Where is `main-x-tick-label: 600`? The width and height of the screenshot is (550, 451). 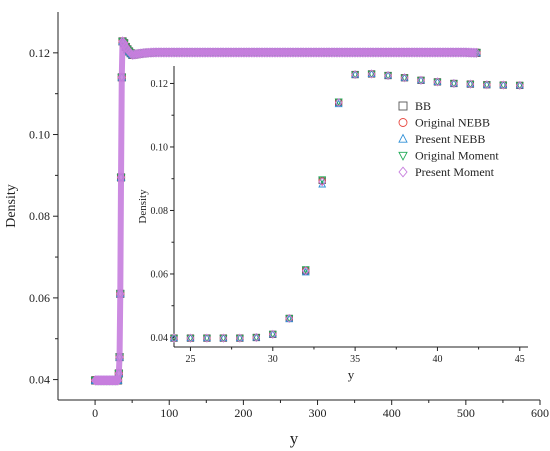 main-x-tick-label: 600 is located at coordinates (540, 413).